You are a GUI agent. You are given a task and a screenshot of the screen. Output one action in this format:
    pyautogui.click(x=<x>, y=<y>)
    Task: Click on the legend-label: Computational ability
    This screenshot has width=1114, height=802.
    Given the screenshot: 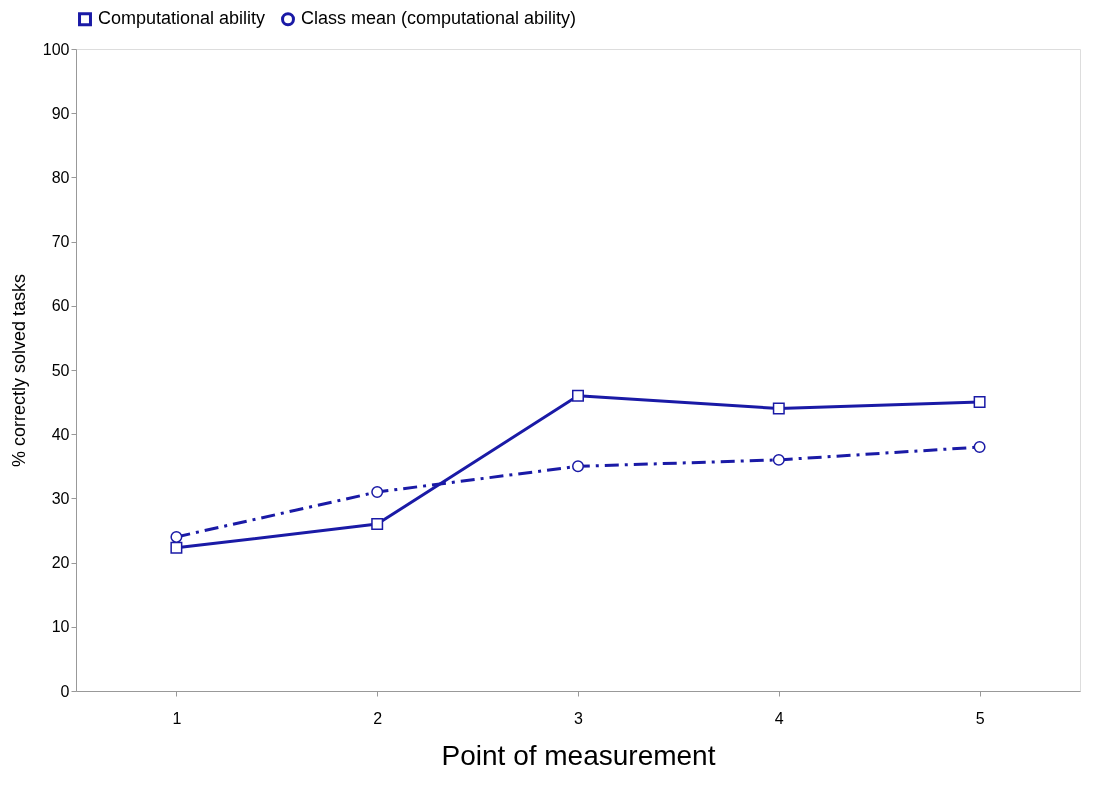 What is the action you would take?
    pyautogui.click(x=182, y=18)
    